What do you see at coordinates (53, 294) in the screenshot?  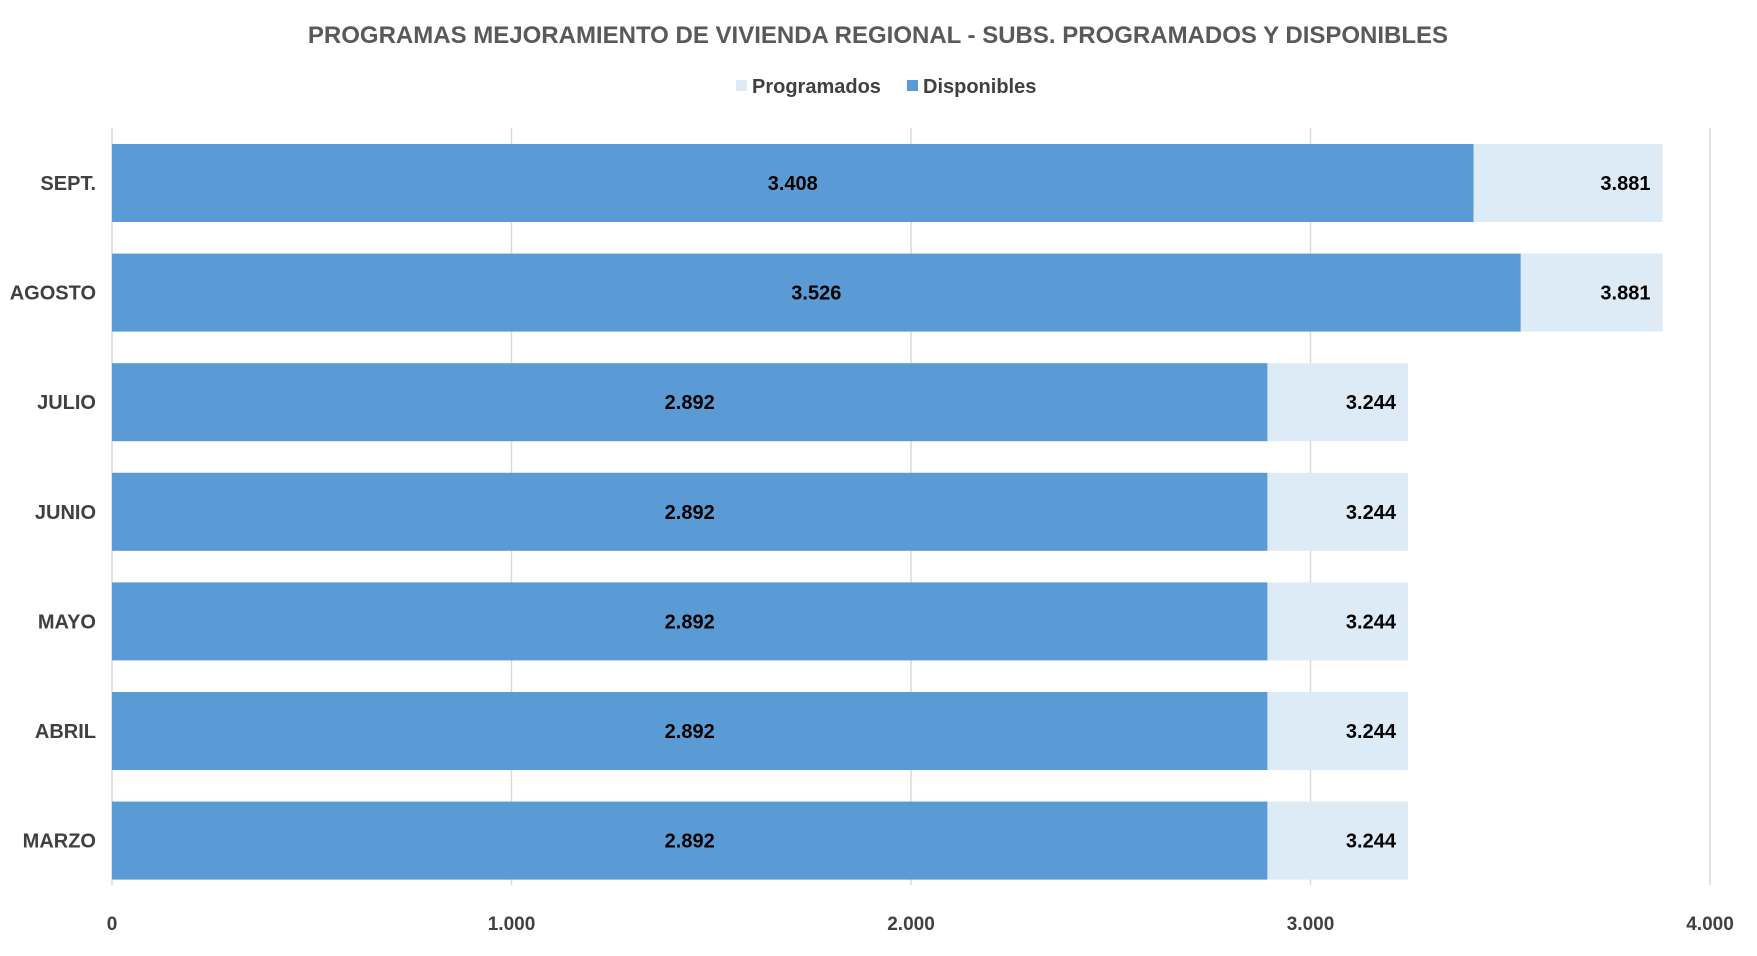 I see `category-label-1: AGOSTO` at bounding box center [53, 294].